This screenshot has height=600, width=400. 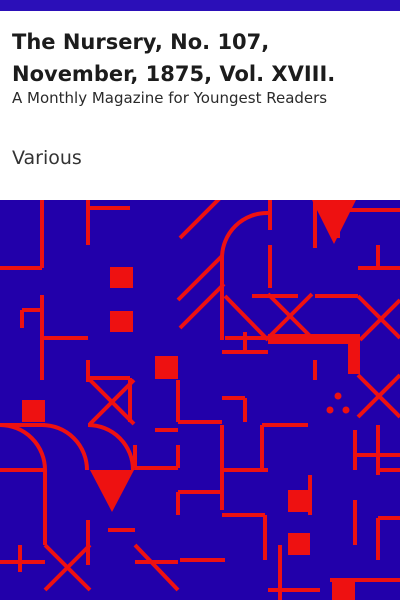 I want to click on book-subtitle: A Monthly Magazine for Youngest Readers, so click(x=170, y=98).